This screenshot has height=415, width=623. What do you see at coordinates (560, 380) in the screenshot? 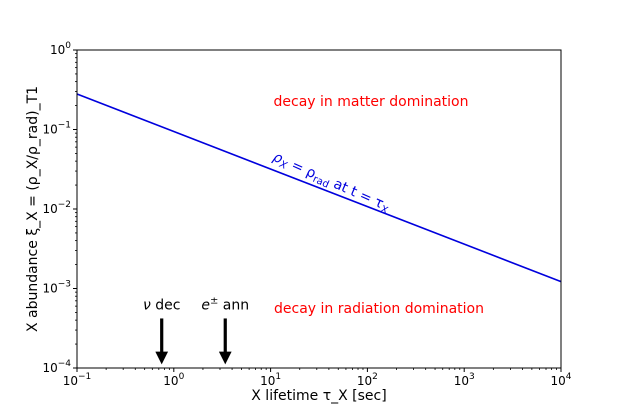
I see `x-tick-label: 10⁴` at bounding box center [560, 380].